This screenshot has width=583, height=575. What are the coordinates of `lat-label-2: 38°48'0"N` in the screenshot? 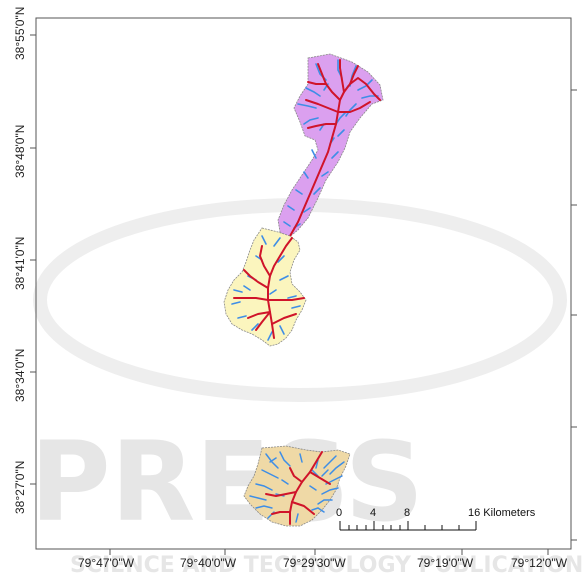 It's located at (20, 151).